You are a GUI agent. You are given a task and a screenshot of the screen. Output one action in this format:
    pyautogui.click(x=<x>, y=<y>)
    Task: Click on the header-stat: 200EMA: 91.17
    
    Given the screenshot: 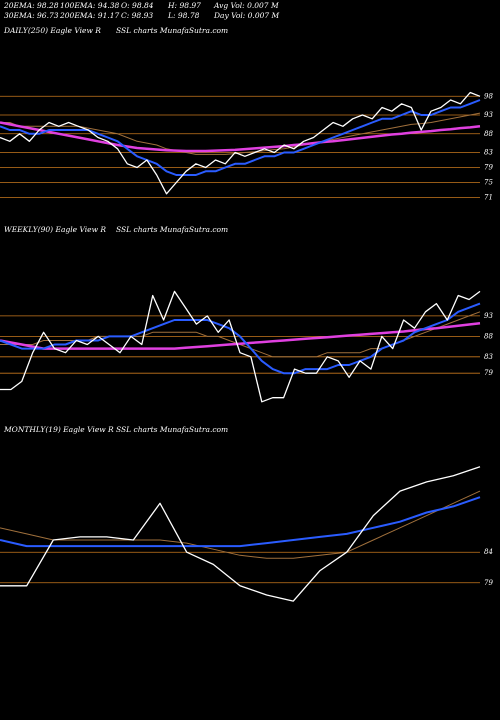 What is the action you would take?
    pyautogui.click(x=89, y=15)
    